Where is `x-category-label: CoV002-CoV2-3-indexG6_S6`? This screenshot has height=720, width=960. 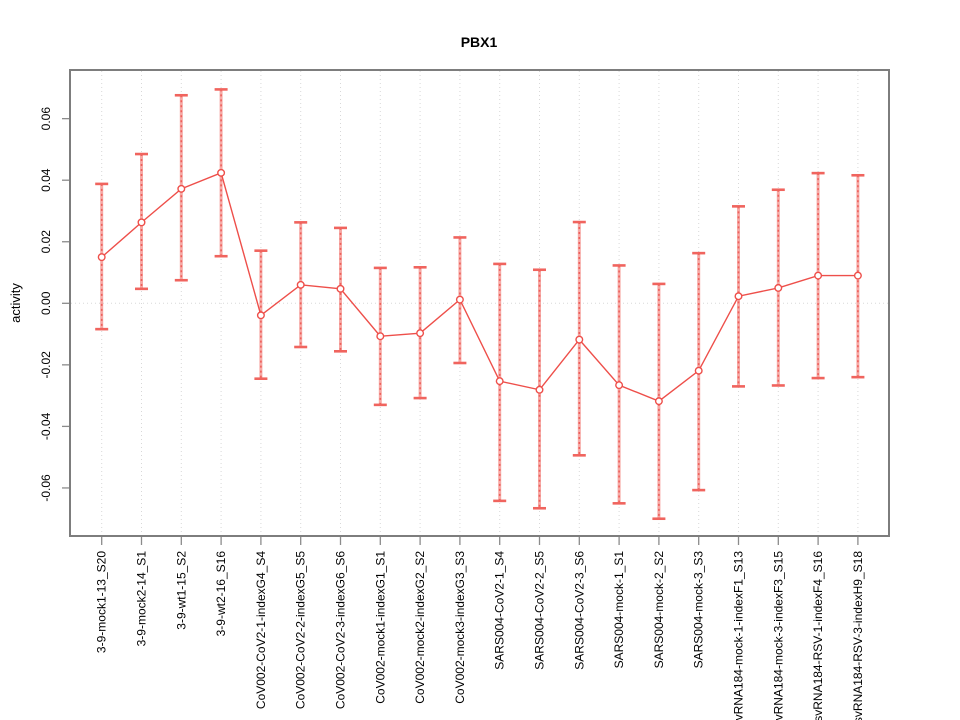
x-category-label: CoV002-CoV2-3-indexG6_S6 is located at coordinates (341, 630).